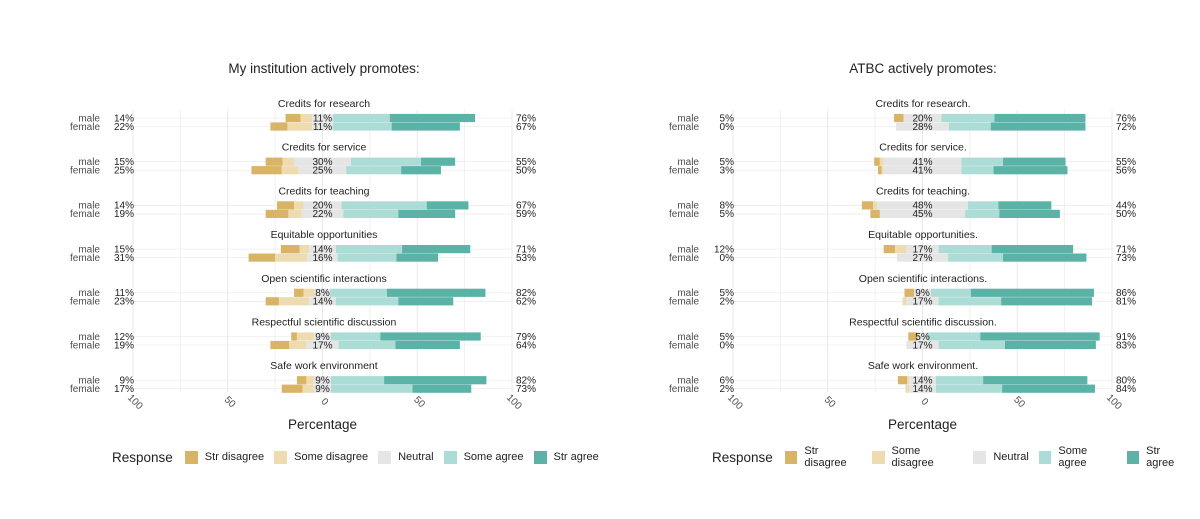 Image resolution: width=1200 pixels, height=519 pixels. What do you see at coordinates (923, 148) in the screenshot?
I see `facet-label: Credits for service.` at bounding box center [923, 148].